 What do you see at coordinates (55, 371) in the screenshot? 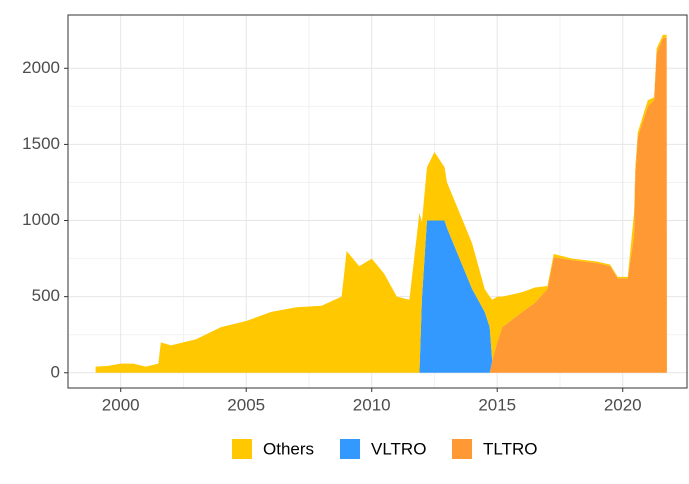
I see `y-tick-label: 0` at bounding box center [55, 371].